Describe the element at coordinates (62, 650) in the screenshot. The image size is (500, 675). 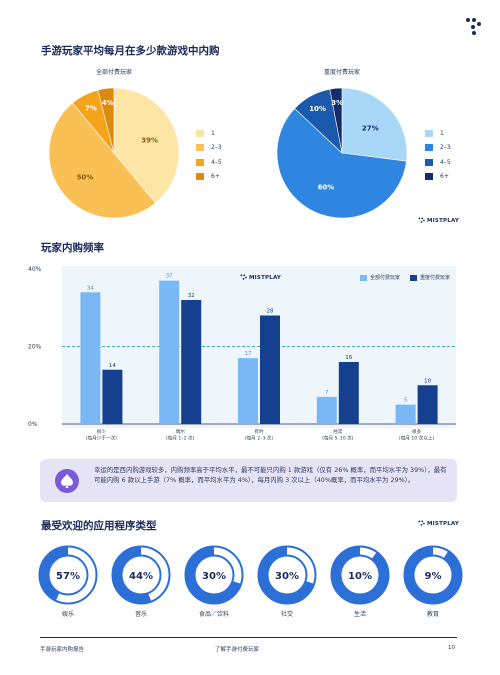
I see `footer-report-title: 手游玩家内购报告` at that location.